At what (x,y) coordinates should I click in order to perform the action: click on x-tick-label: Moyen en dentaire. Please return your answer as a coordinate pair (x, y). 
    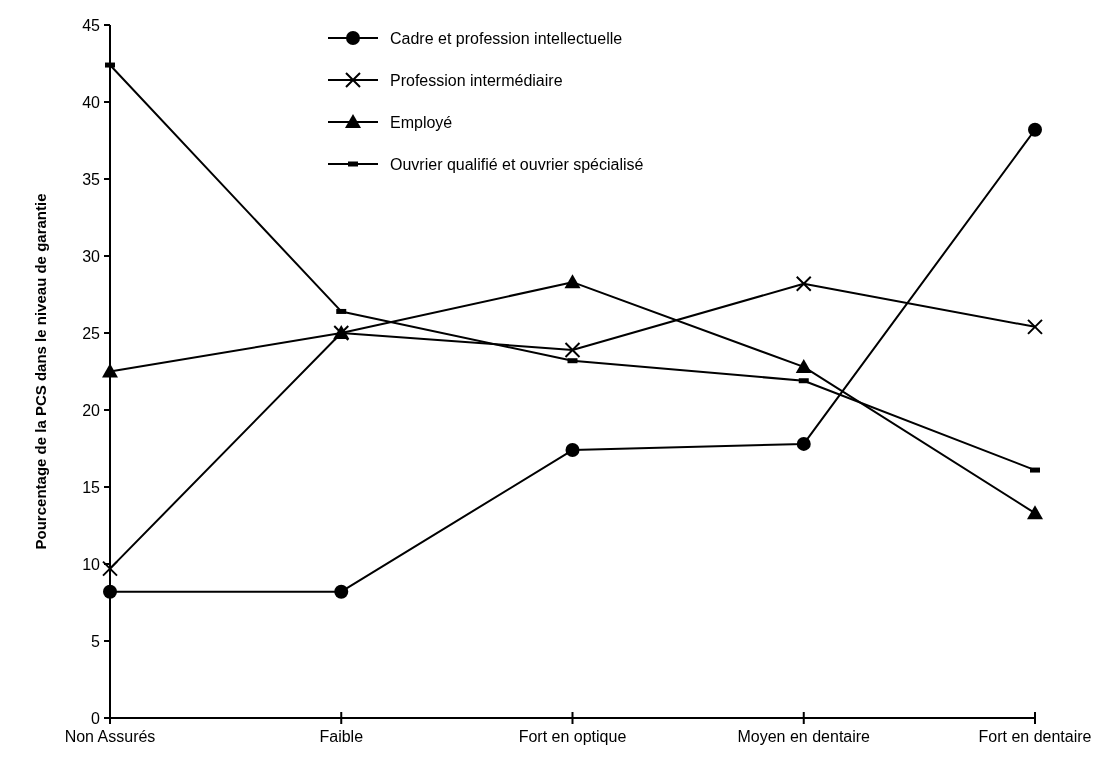
    Looking at the image, I should click on (804, 736).